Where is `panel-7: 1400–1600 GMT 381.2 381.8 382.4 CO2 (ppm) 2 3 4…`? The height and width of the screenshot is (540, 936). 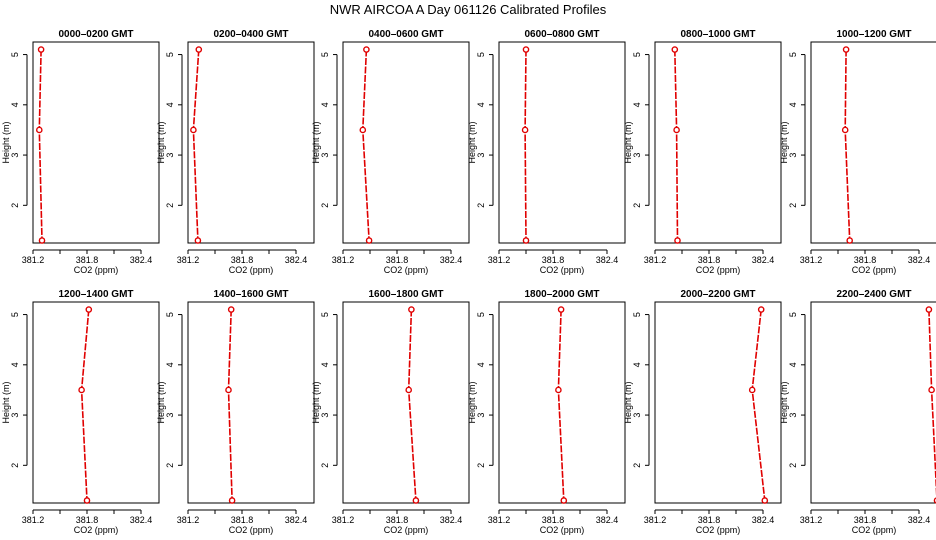 panel-7: 1400–1600 GMT 381.2 381.8 382.4 CO2 (ppm) 2 3 4… is located at coordinates (235, 412).